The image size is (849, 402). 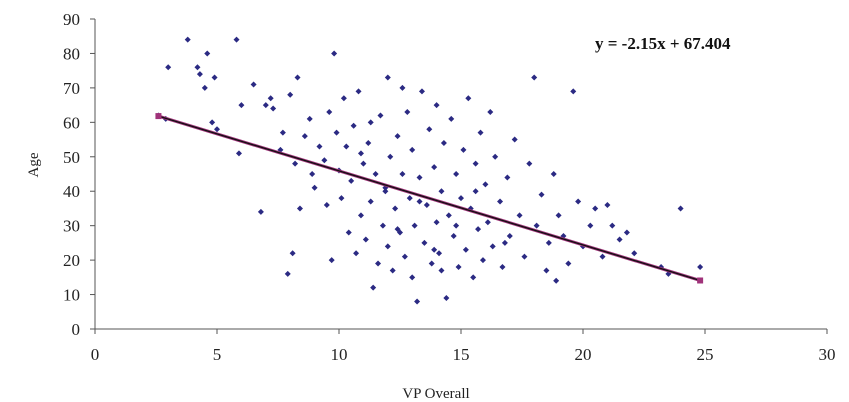 What do you see at coordinates (217, 354) in the screenshot?
I see `x-tick-label: 5` at bounding box center [217, 354].